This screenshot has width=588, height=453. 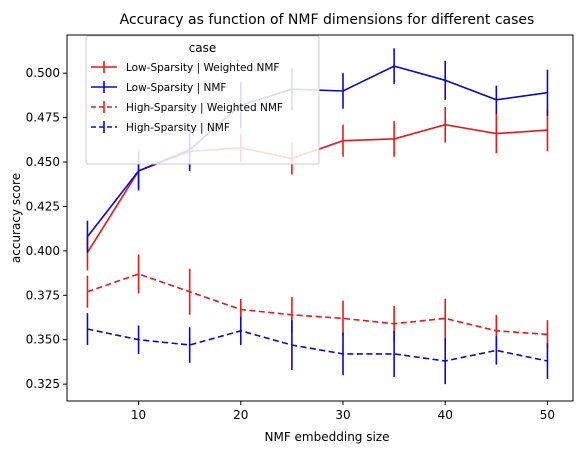 I want to click on legend-label: High-Sparsity | Weighted NMF, so click(x=204, y=108).